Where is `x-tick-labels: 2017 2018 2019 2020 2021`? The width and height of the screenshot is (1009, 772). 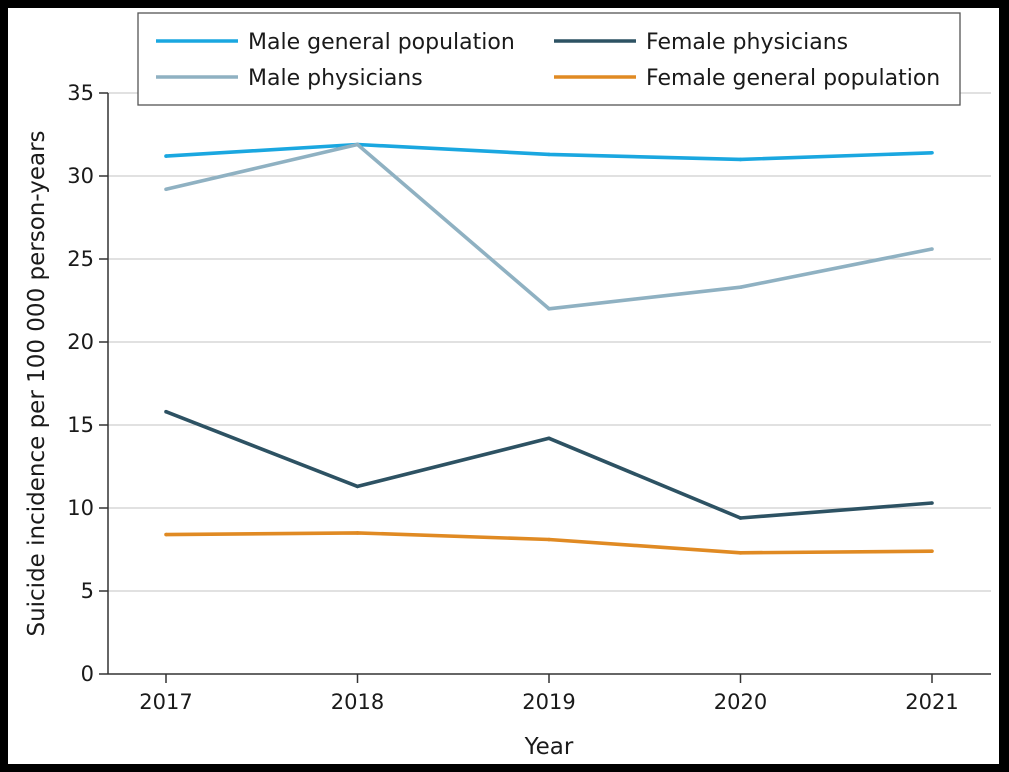 x-tick-labels: 2017 2018 2019 2020 2021 is located at coordinates (548, 702).